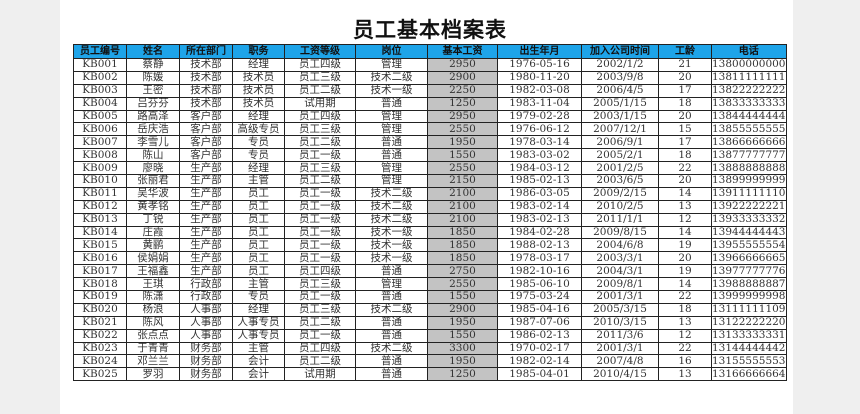 The width and height of the screenshot is (860, 414). I want to click on cell-employee-id: KB005, so click(100, 116).